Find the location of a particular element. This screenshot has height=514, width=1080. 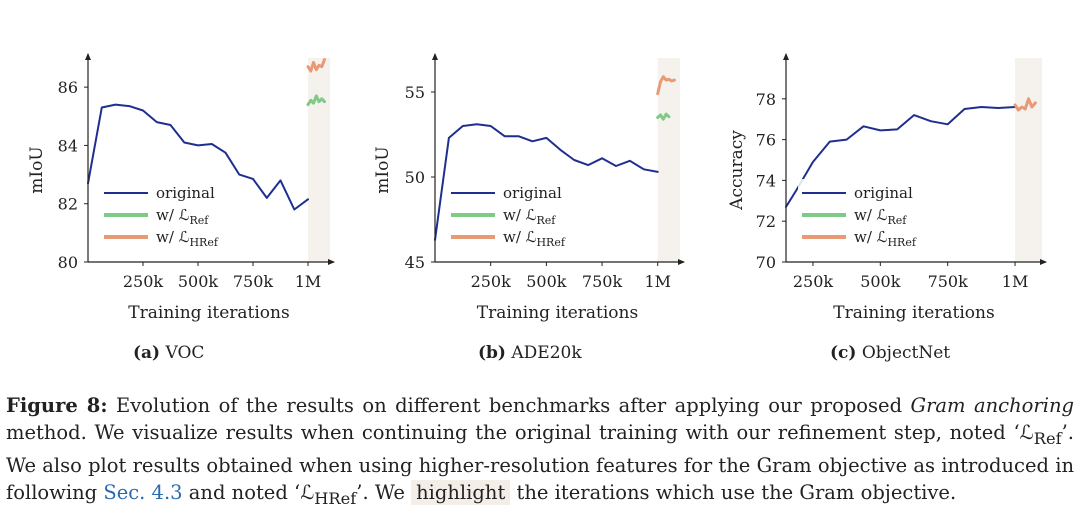

subcaption-a: (a) VOC is located at coordinates (168, 353).